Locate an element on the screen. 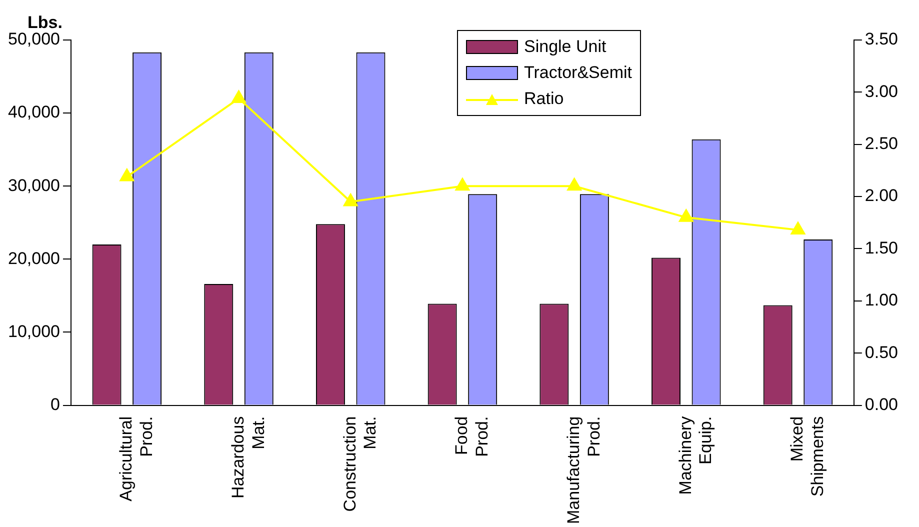  x-tick-label: Manufacturing Prod. is located at coordinates (584, 470).